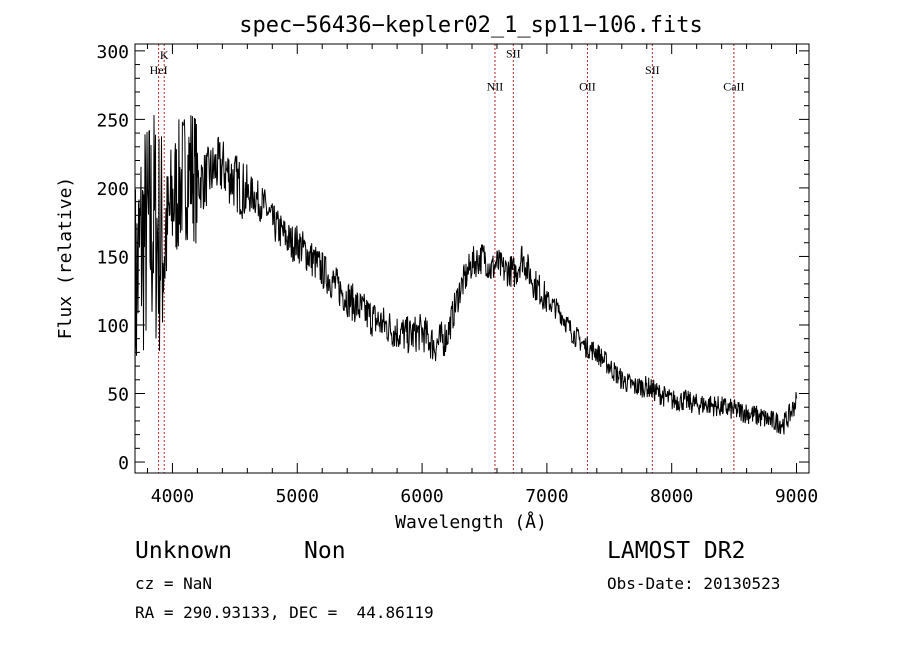 This screenshot has width=900, height=649. Describe the element at coordinates (123, 463) in the screenshot. I see `y-tick-label: 0` at that location.